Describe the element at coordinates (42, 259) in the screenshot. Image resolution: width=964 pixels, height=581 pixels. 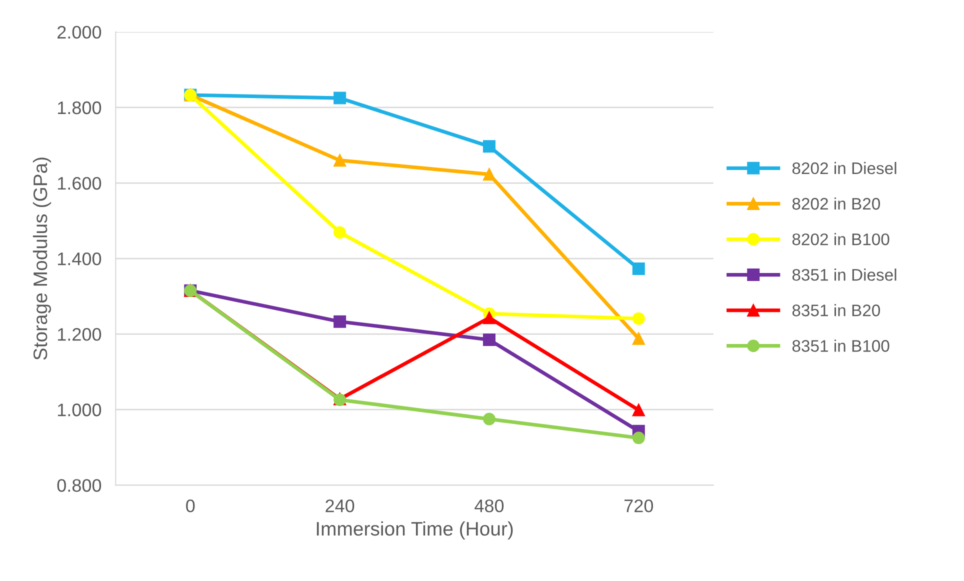
I see `y-axis-title: Storage Modulus (GPa)` at that location.